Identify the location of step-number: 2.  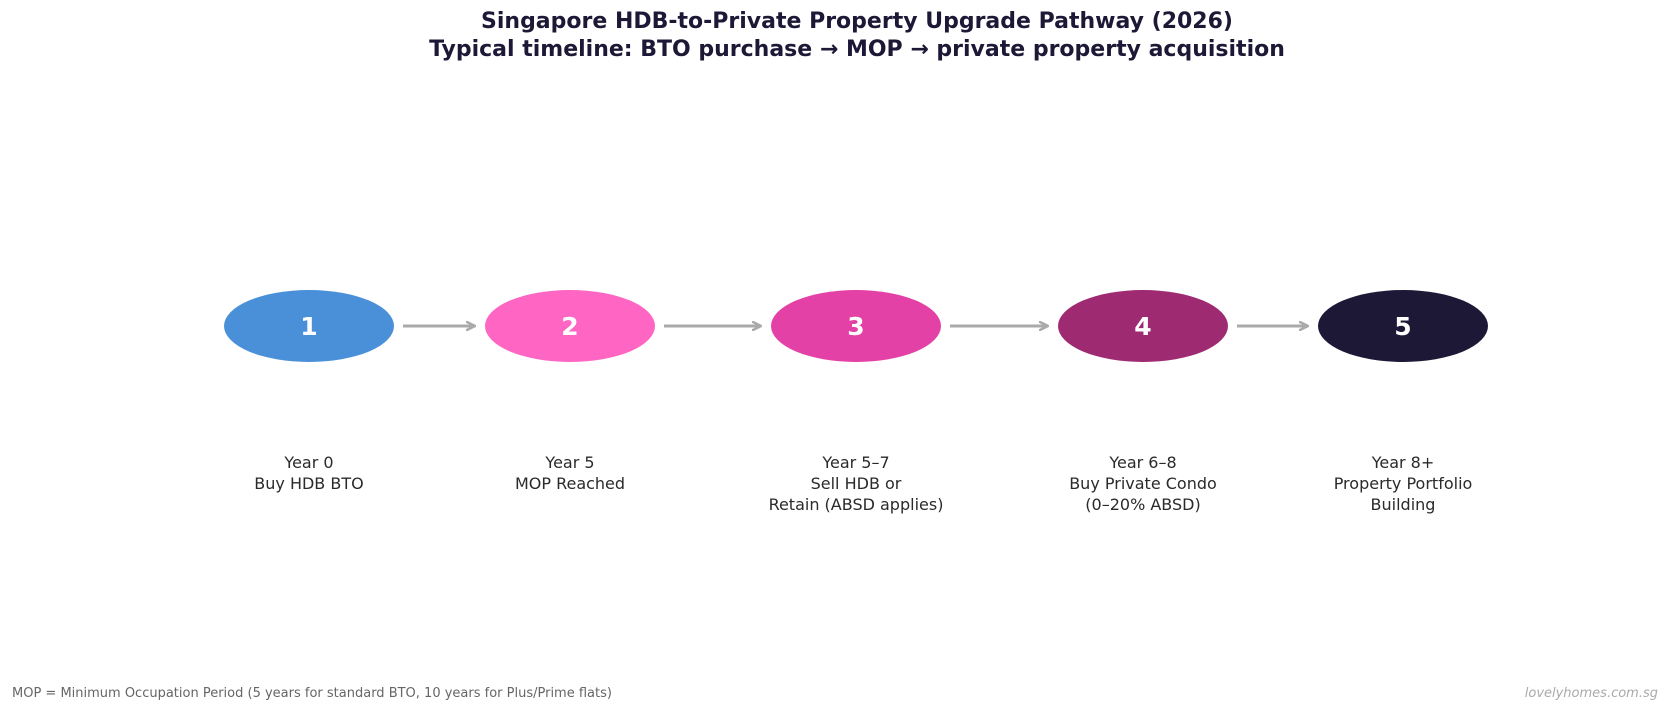
(569, 326).